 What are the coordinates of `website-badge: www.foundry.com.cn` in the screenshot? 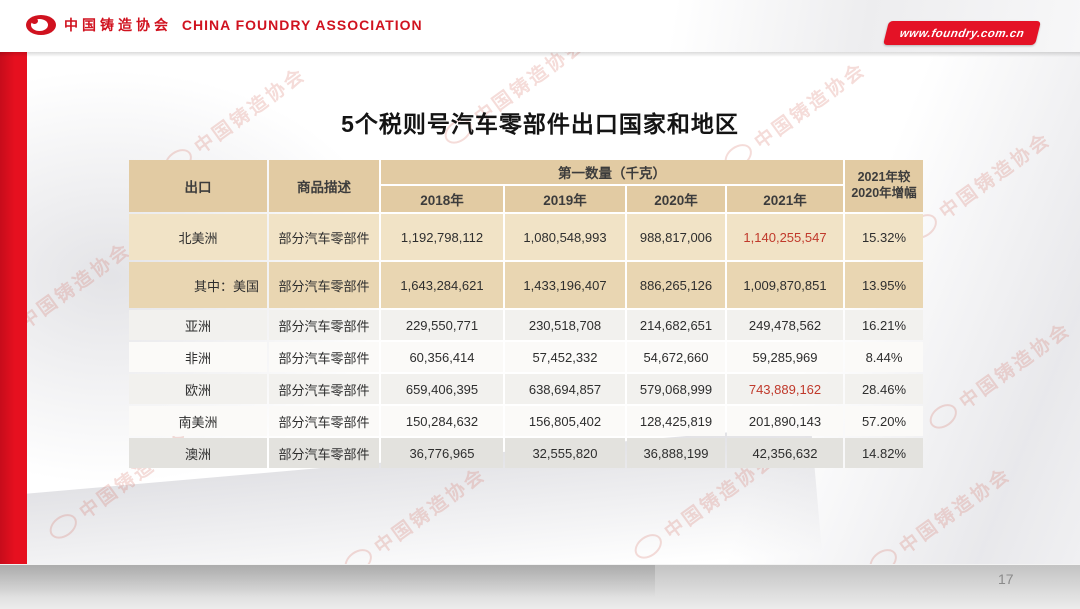 It's located at (961, 33).